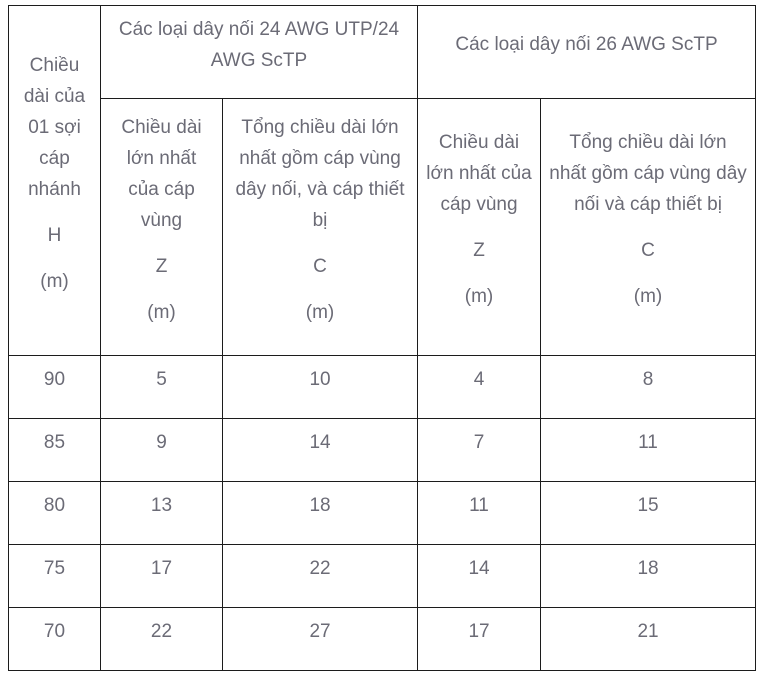 This screenshot has width=760, height=677. I want to click on cell-z-24: 5, so click(161, 387).